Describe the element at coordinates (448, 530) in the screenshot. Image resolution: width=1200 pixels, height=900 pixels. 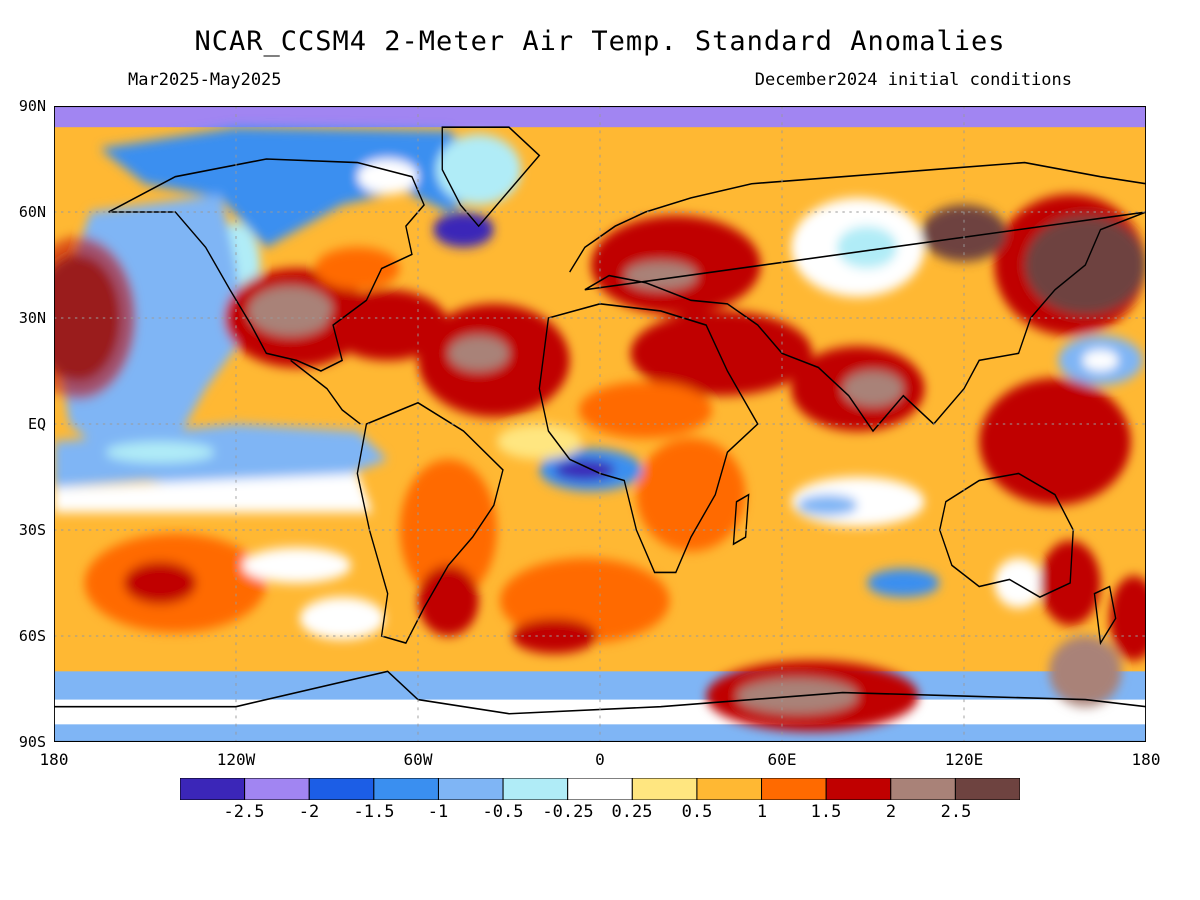
I see `south-america-warm` at that location.